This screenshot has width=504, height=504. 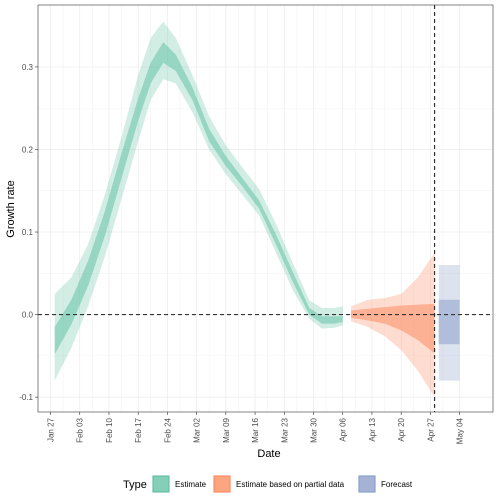 What do you see at coordinates (226, 429) in the screenshot?
I see `x-tick-label: Mar 09` at bounding box center [226, 429].